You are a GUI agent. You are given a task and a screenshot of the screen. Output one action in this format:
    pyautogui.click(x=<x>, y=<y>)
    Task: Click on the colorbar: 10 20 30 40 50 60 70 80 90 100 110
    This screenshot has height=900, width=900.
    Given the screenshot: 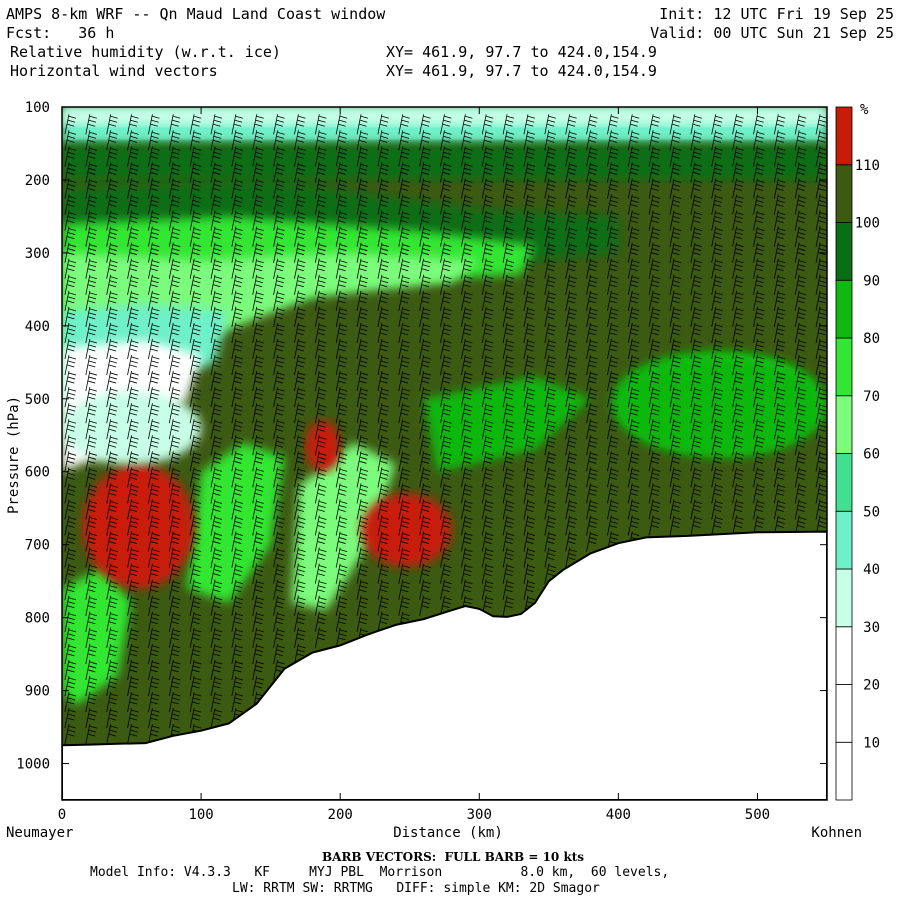 What is the action you would take?
    pyautogui.click(x=857, y=453)
    